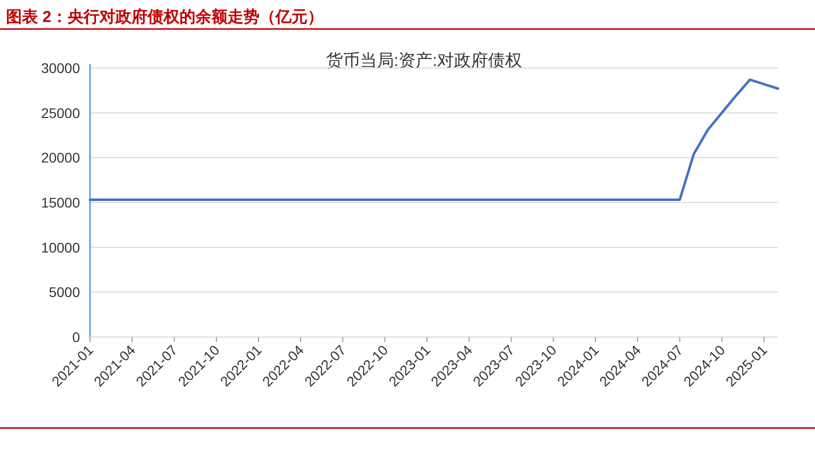  Describe the element at coordinates (60, 68) in the screenshot. I see `y-tick-label: 30000` at that location.